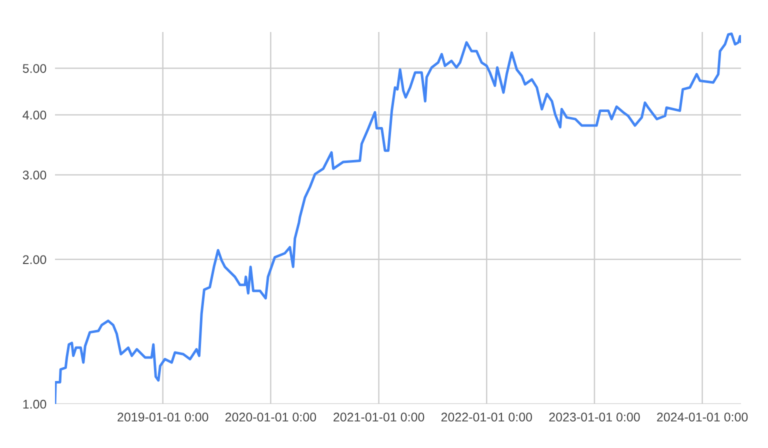  I want to click on x-tick-label: 2023-01-01 0:00, so click(594, 417).